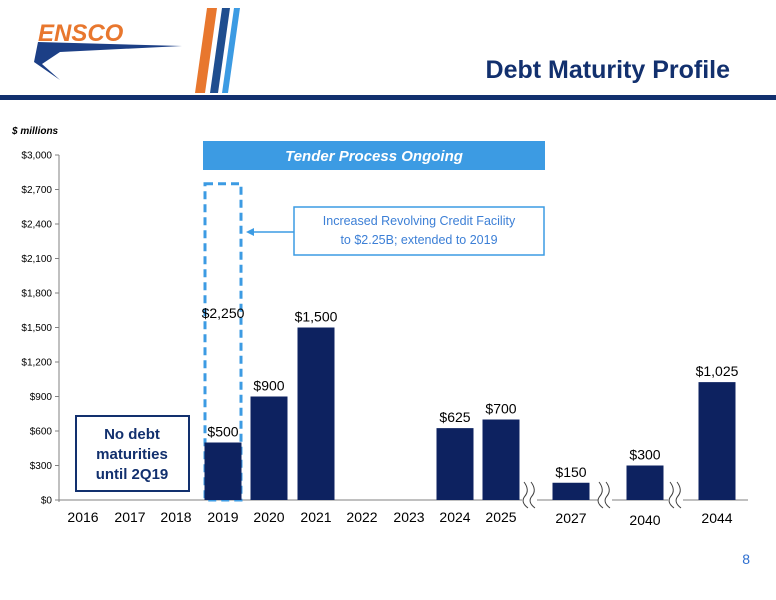  Describe the element at coordinates (644, 455) in the screenshot. I see `bar-value-label: $300` at that location.